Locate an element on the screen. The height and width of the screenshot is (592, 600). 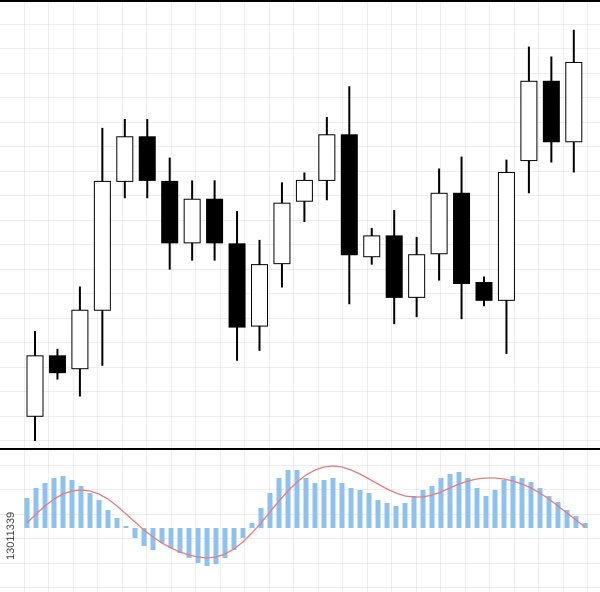
watermark: 13011339 is located at coordinates (11, 536).